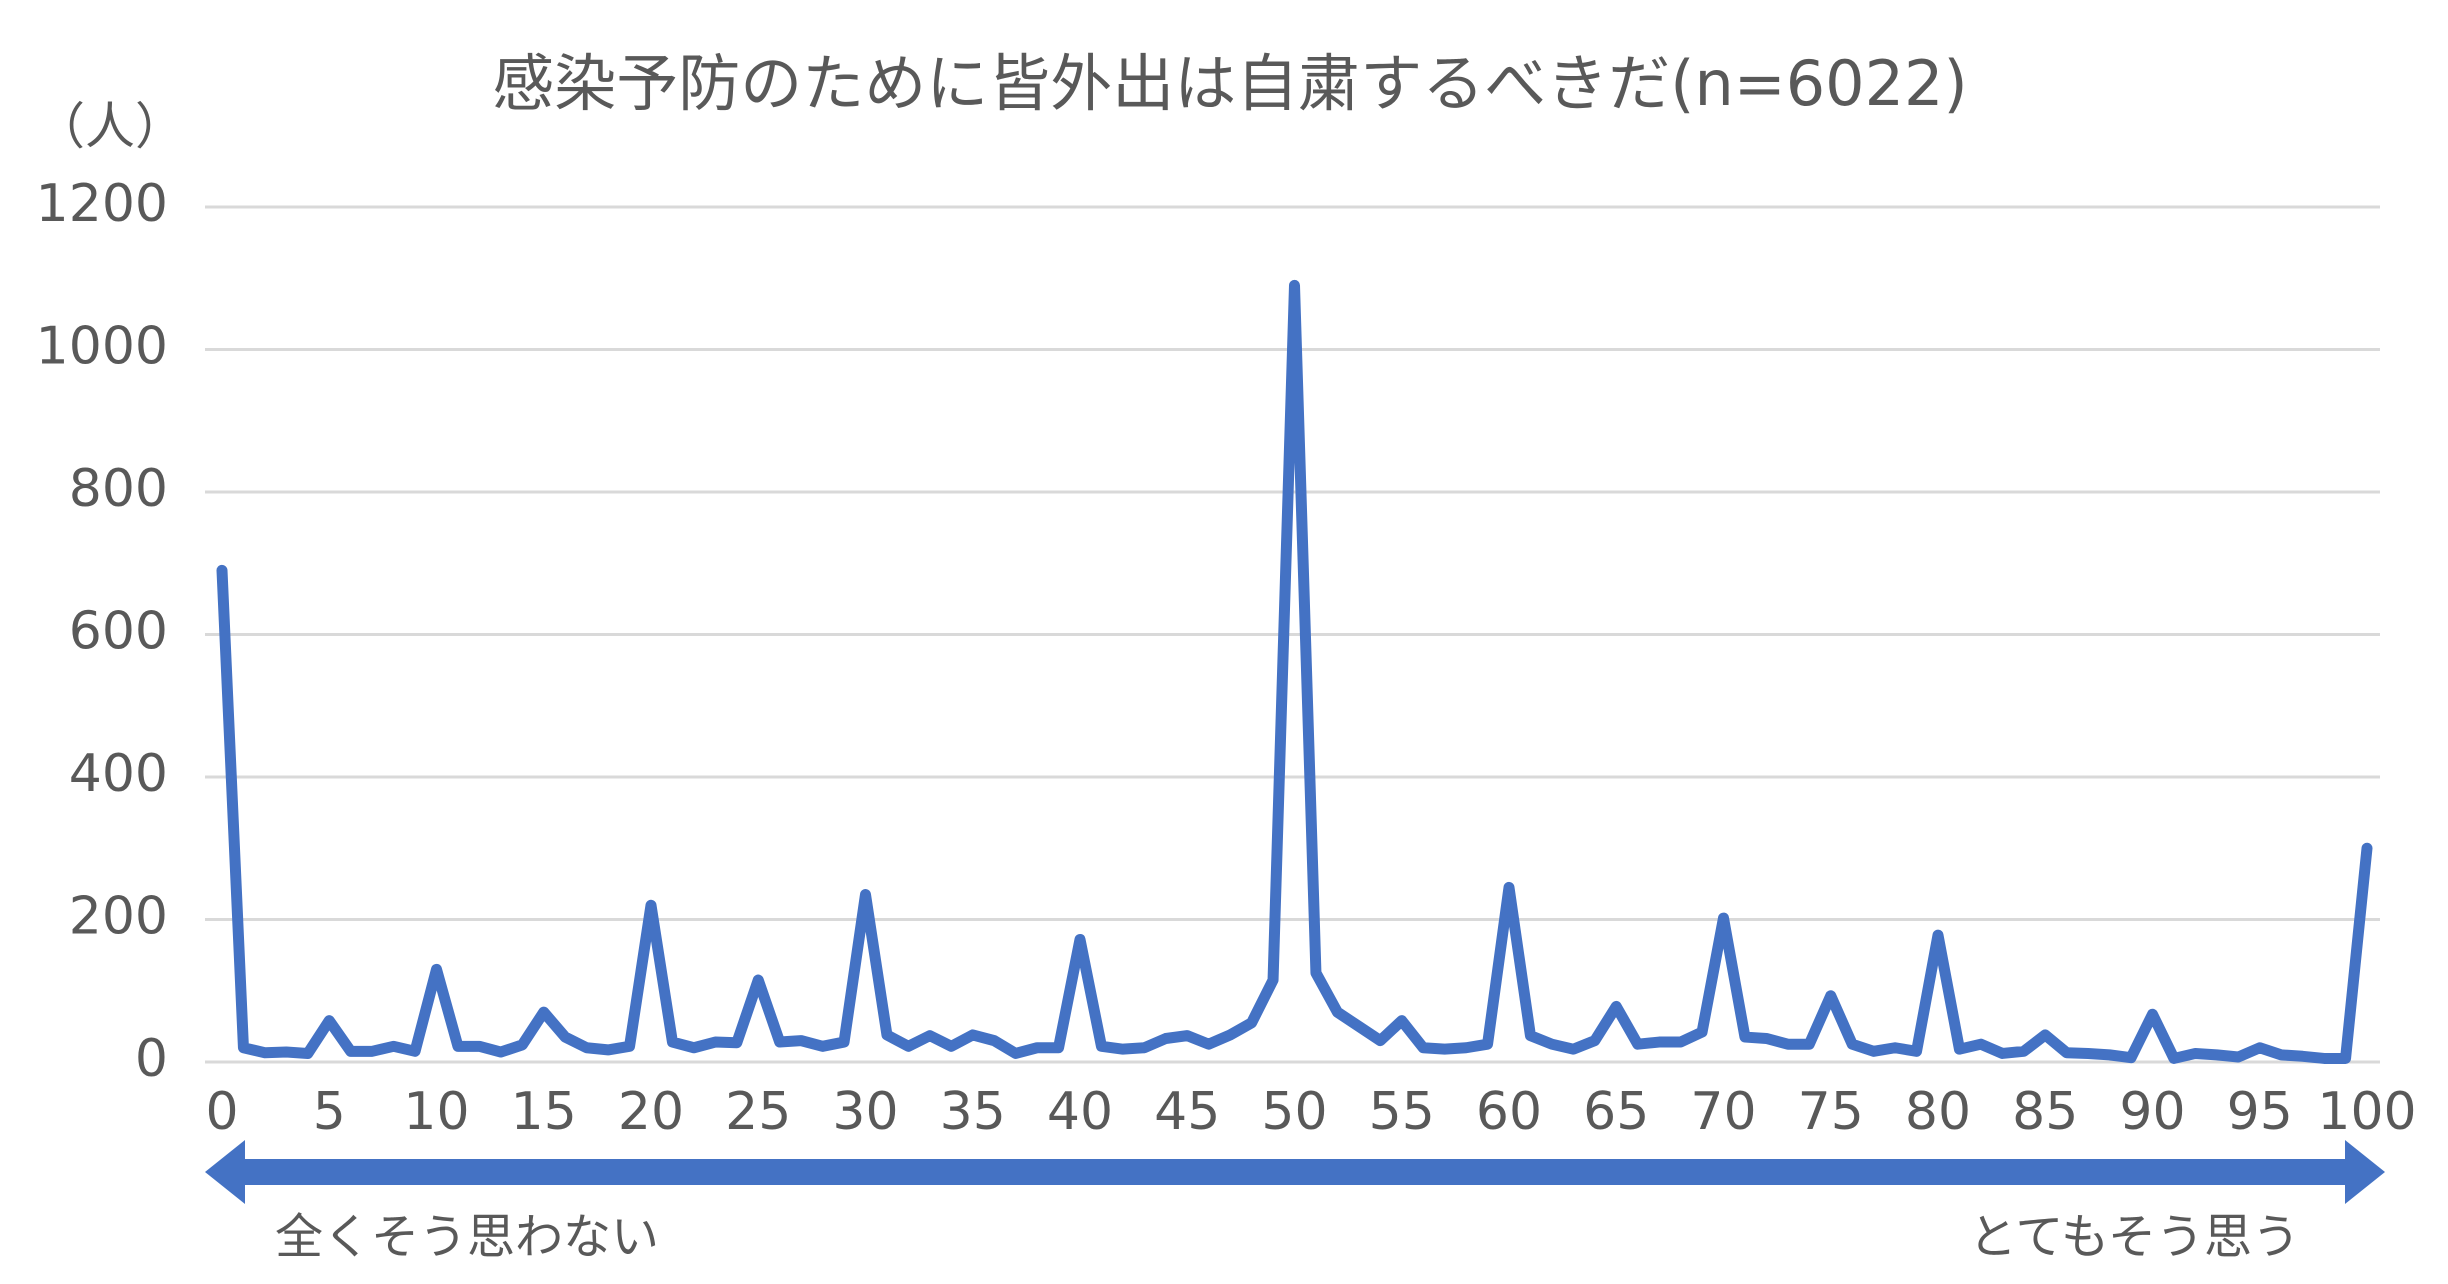 The height and width of the screenshot is (1284, 2448). Describe the element at coordinates (1509, 1112) in the screenshot. I see `x-tick-label: 60` at that location.